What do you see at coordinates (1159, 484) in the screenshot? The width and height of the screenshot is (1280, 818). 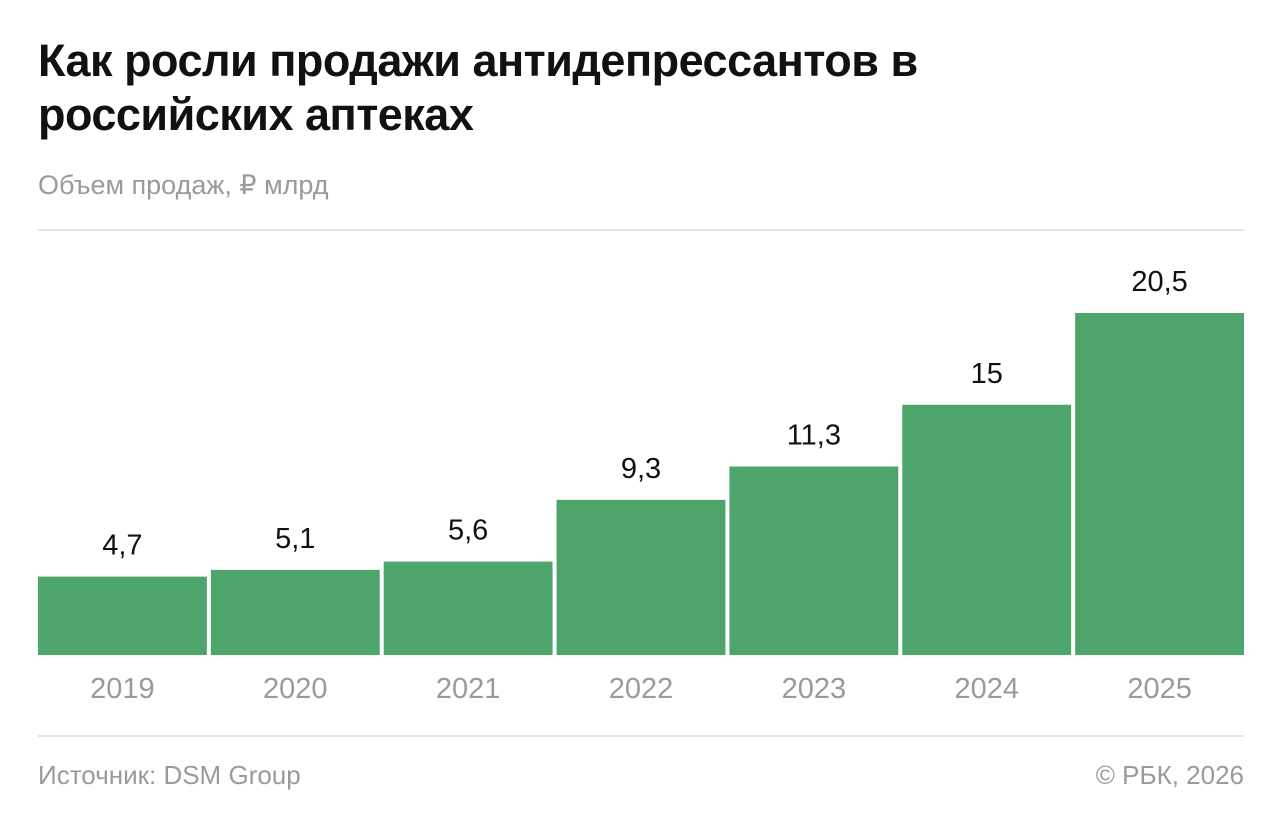 I see `bar-2025` at bounding box center [1159, 484].